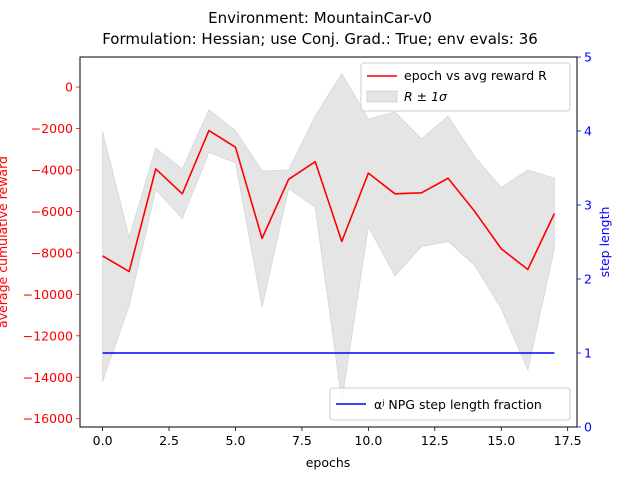  Describe the element at coordinates (584, 242) in the screenshot. I see `y-axis-right: 0 1 2 3 4 5` at that location.